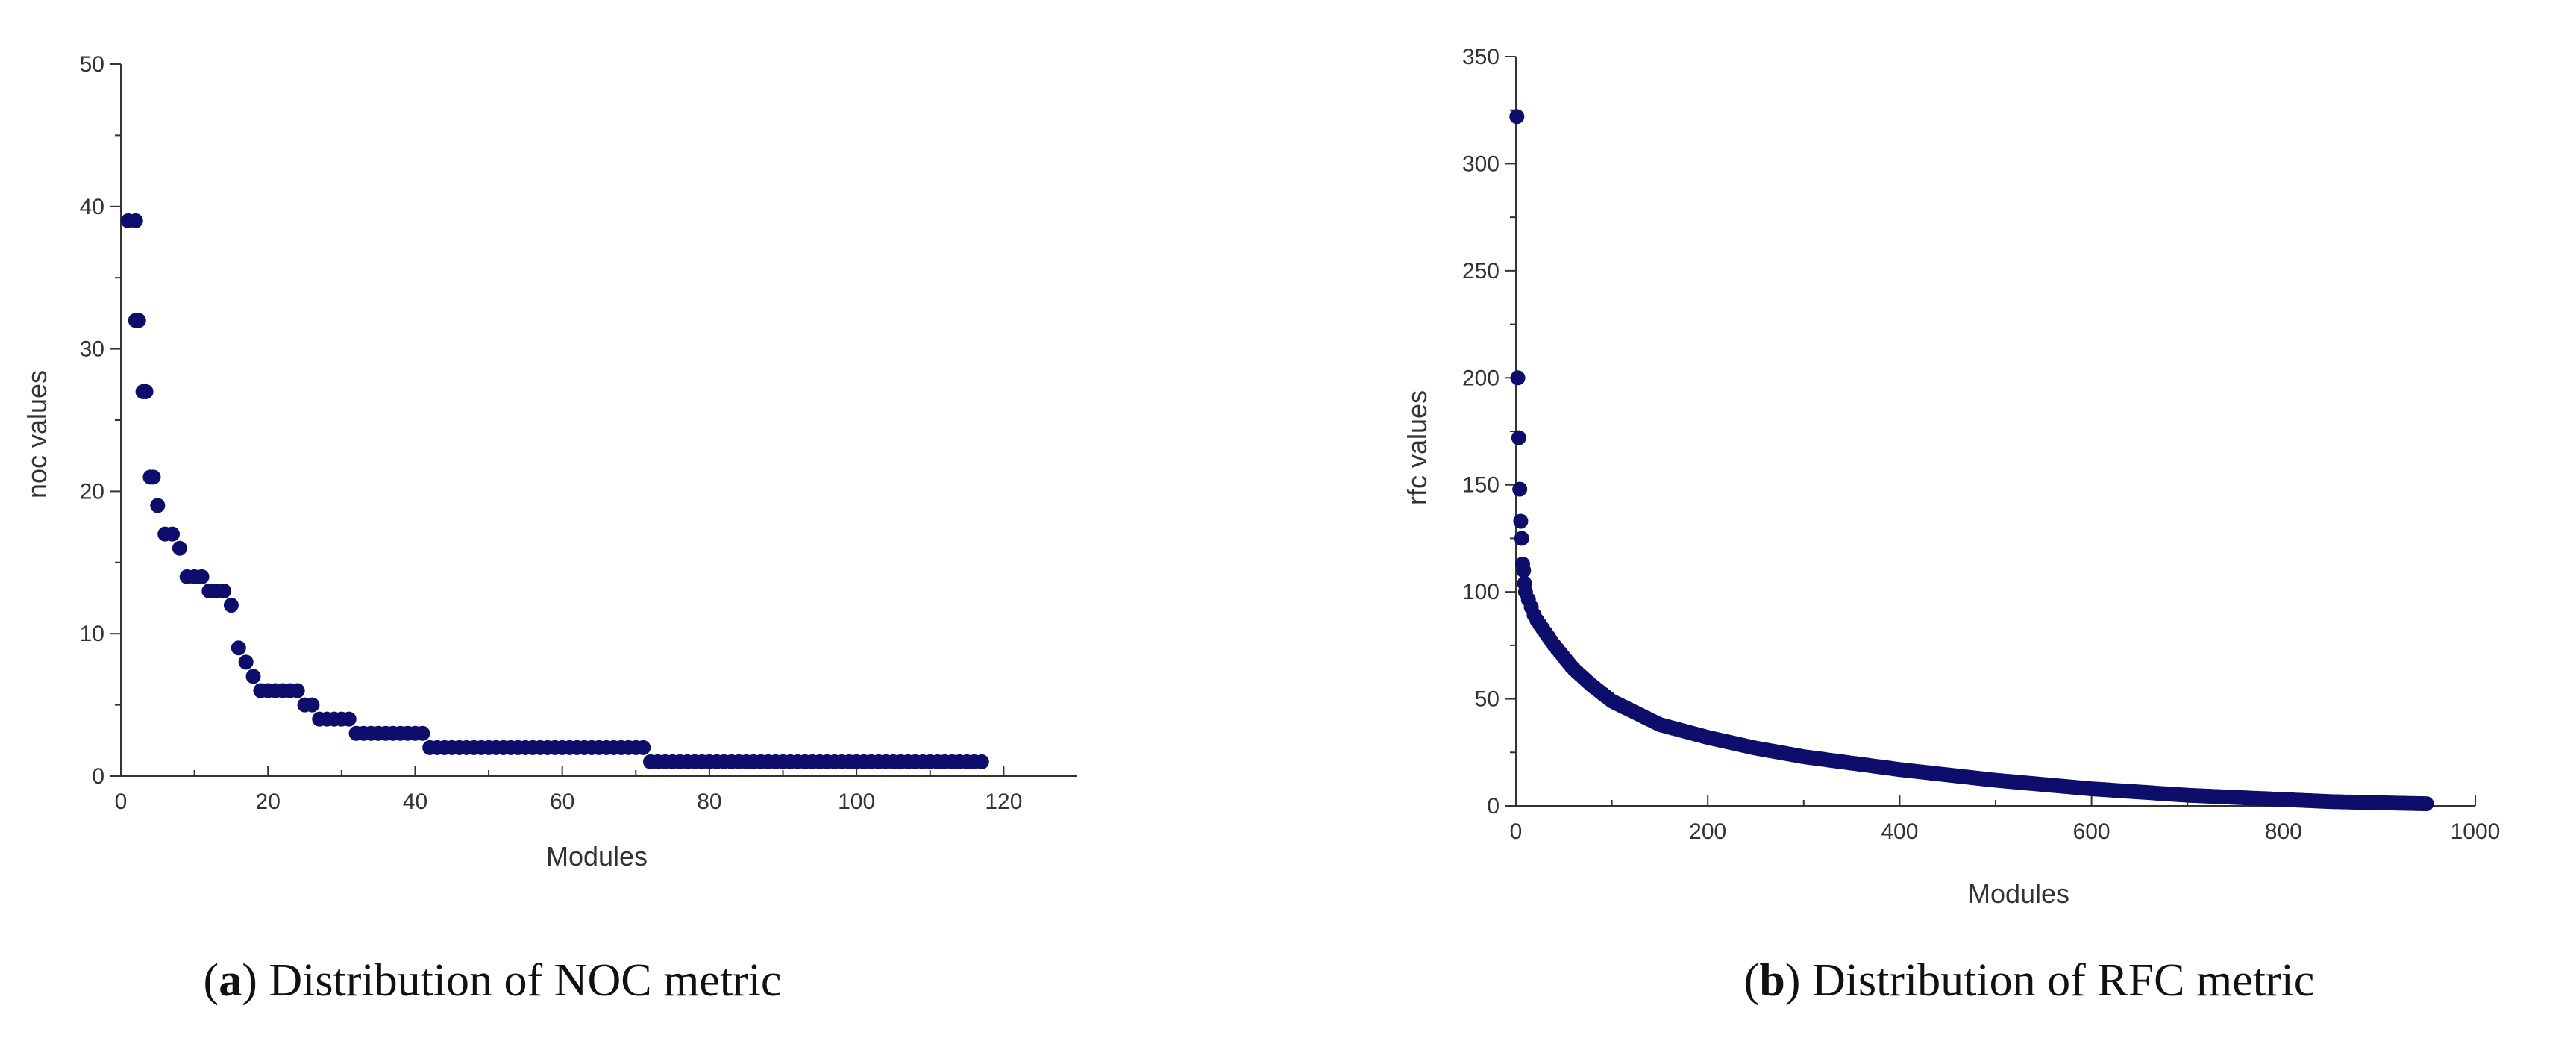 Image resolution: width=2576 pixels, height=1038 pixels. What do you see at coordinates (597, 856) in the screenshot?
I see `panel-a-x-axis-label: Modules` at bounding box center [597, 856].